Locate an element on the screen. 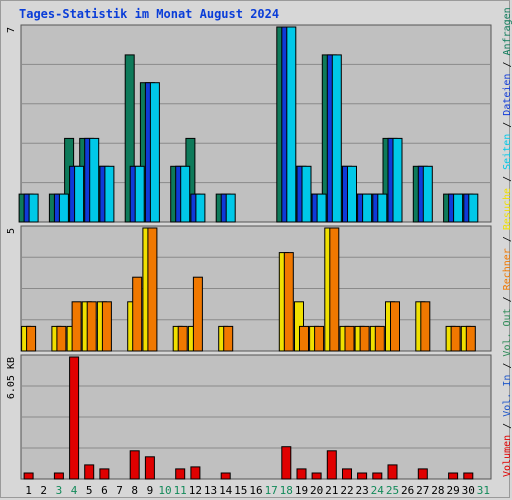  x-tick-label: 27 is located at coordinates (422, 490).